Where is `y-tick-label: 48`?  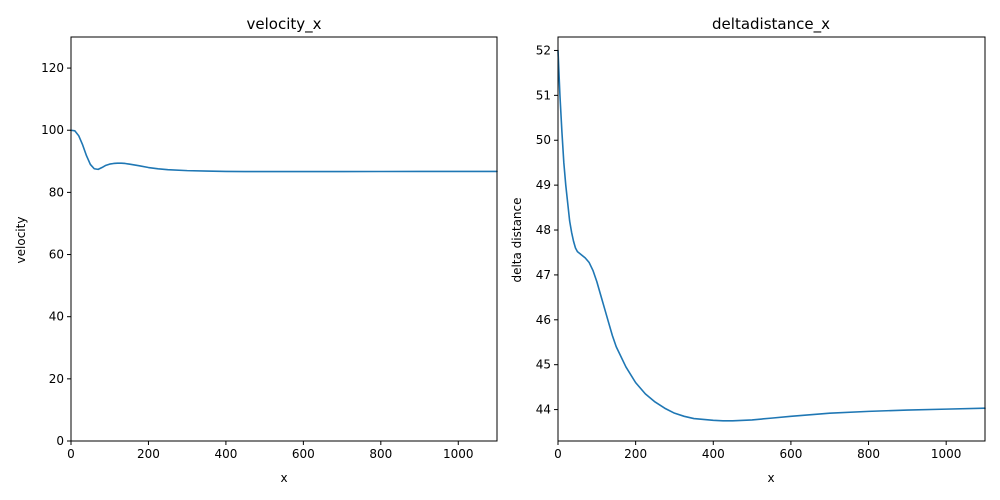 y-tick-label: 48 is located at coordinates (543, 230).